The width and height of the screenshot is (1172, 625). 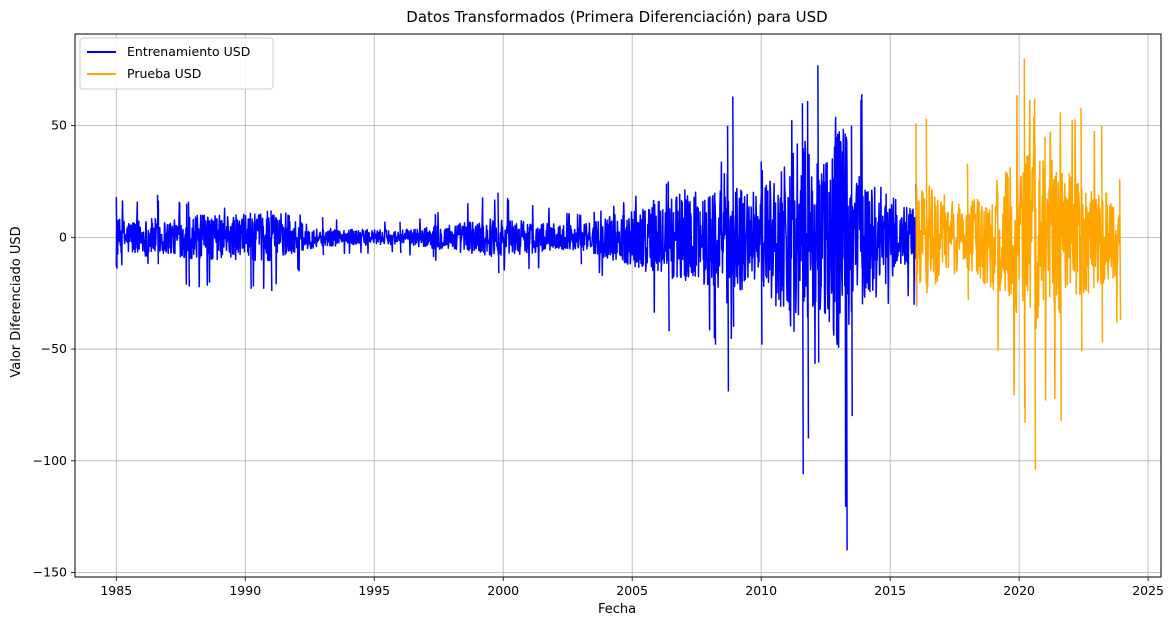 I want to click on legend: Entrenamiento USD Prueba USD, so click(x=176, y=63).